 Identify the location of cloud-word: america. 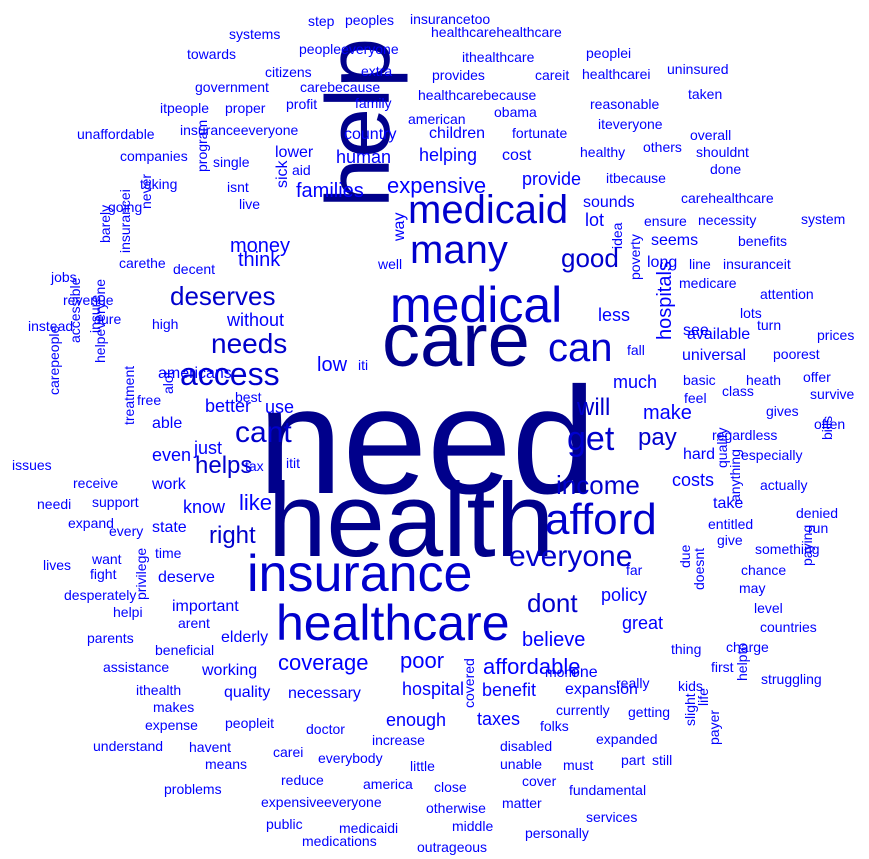
(388, 784).